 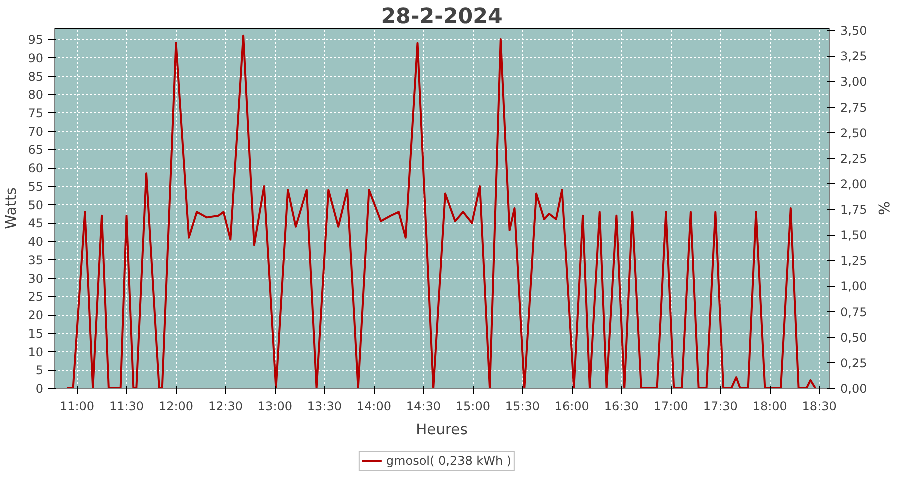 I want to click on x-tick-label: 12:30, so click(x=226, y=407).